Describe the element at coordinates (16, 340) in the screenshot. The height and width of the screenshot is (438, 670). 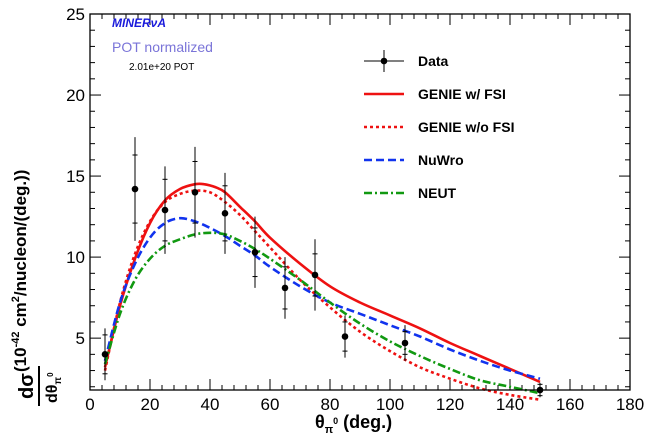
I see `y-axis-units-exp: -42` at that location.